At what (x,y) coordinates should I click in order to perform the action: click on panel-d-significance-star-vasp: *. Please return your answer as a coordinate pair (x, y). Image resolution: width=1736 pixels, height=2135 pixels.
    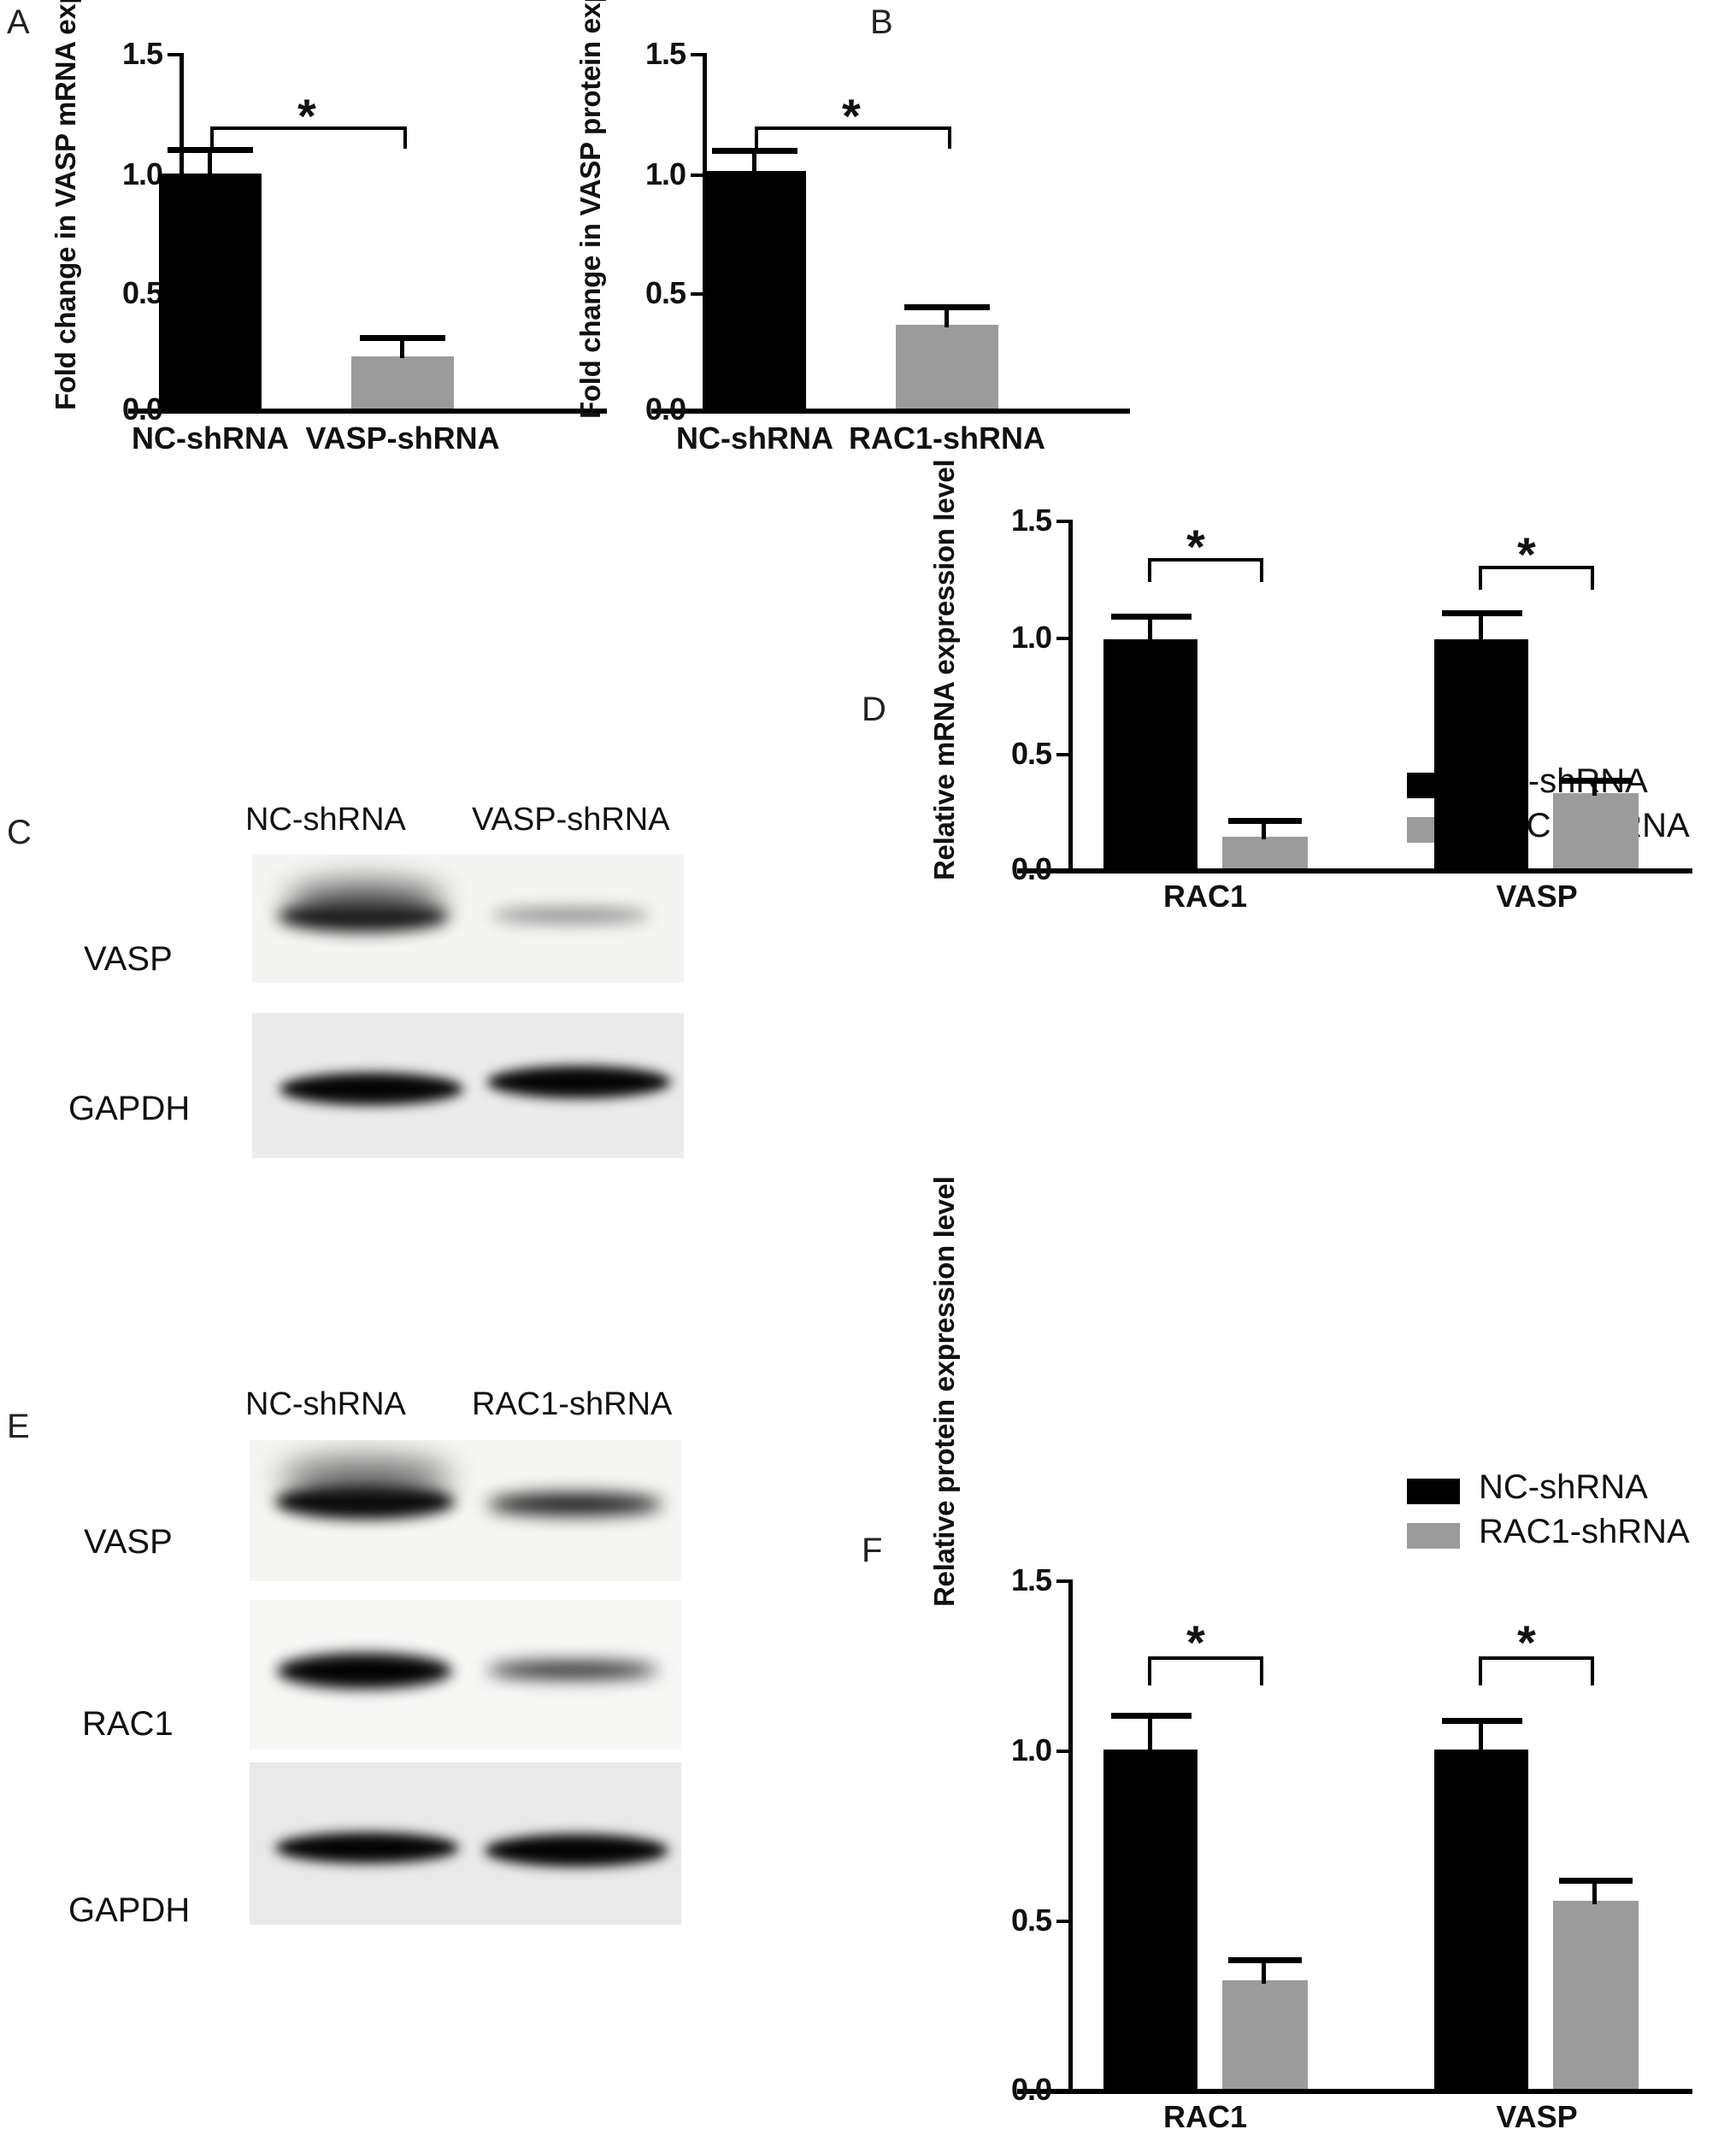
    Looking at the image, I should click on (1526, 554).